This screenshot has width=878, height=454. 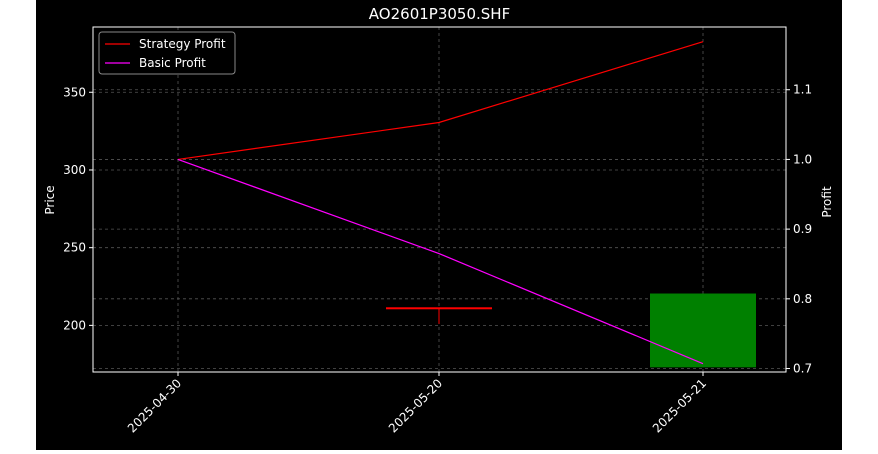 I want to click on right-axis: 0.7 0.8 0.9 1.0 1.1, so click(x=799, y=229).